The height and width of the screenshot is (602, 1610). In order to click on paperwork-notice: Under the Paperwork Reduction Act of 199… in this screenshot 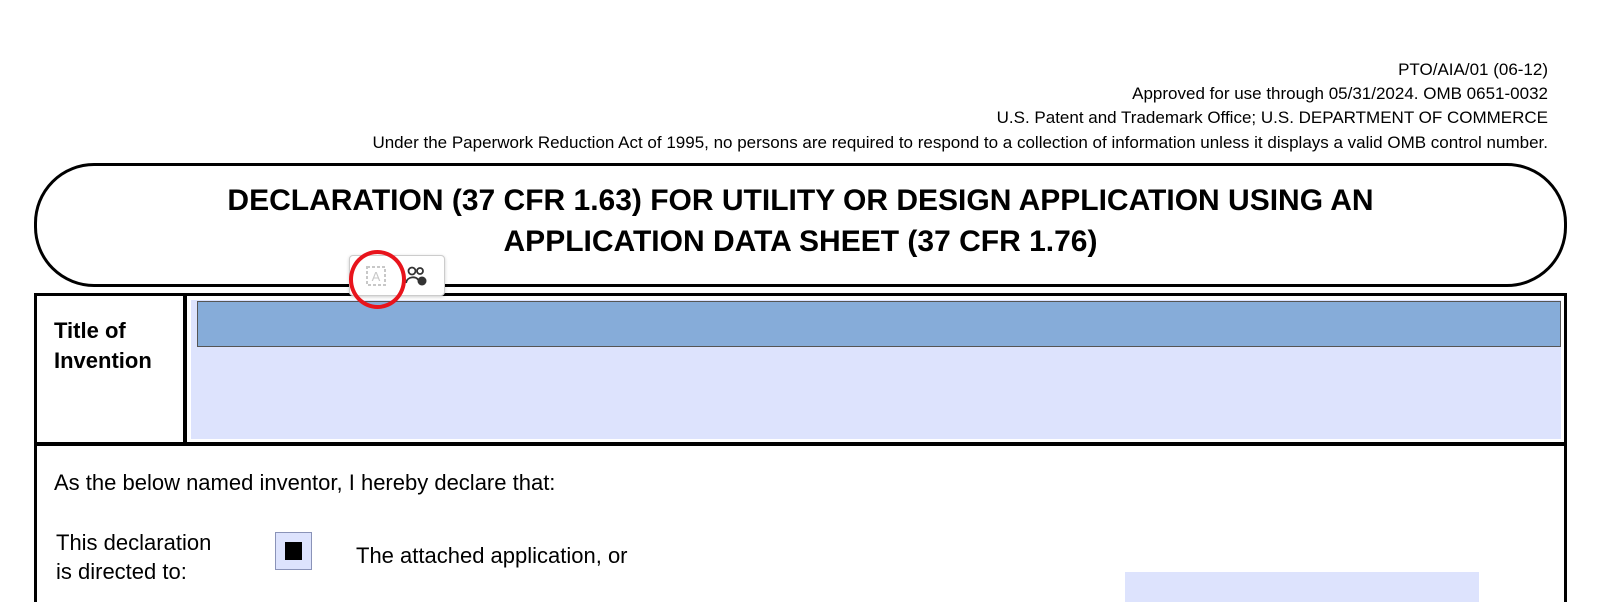, I will do `click(960, 143)`.